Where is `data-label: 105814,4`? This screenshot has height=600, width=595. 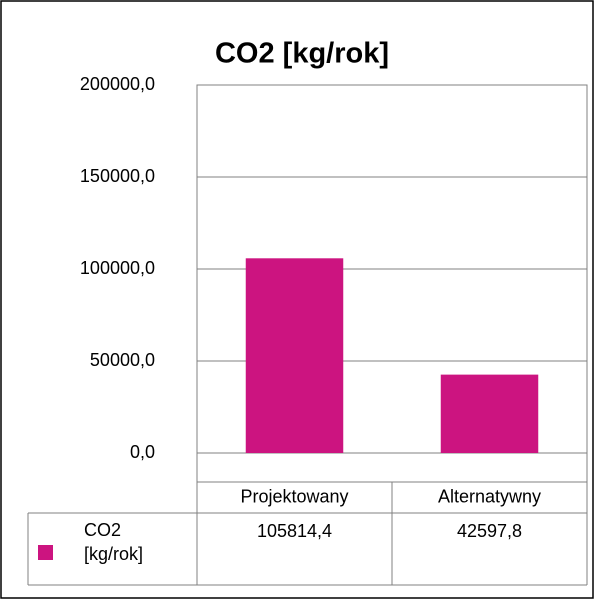 data-label: 105814,4 is located at coordinates (294, 531).